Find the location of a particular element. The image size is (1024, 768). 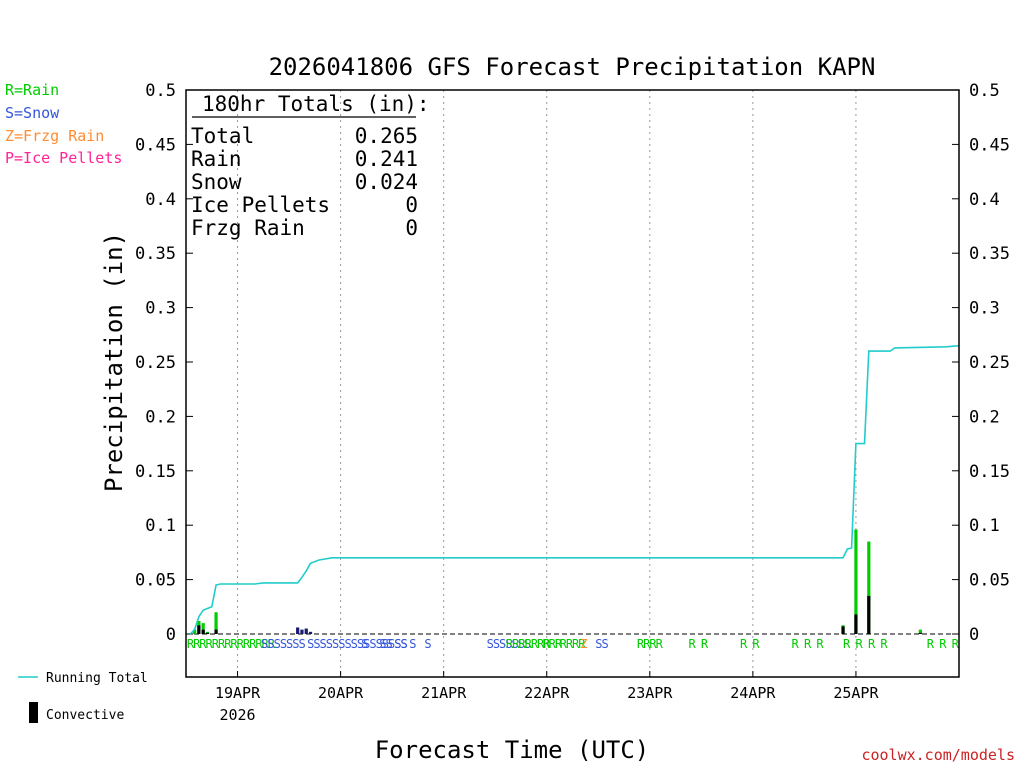

y-tick-label-right: 0 is located at coordinates (974, 635).